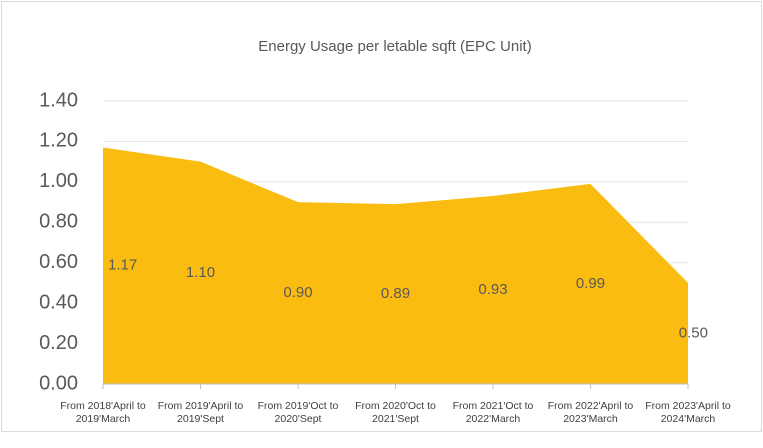 Image resolution: width=763 pixels, height=448 pixels. I want to click on data-label: 1.17, so click(122, 265).